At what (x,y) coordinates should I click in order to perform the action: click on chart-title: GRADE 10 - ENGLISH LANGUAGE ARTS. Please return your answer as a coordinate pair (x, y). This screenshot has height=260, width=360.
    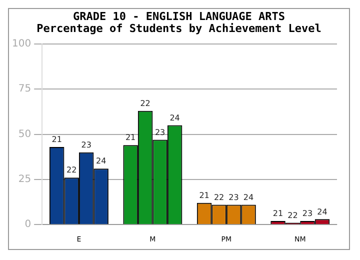
    Looking at the image, I should click on (179, 16).